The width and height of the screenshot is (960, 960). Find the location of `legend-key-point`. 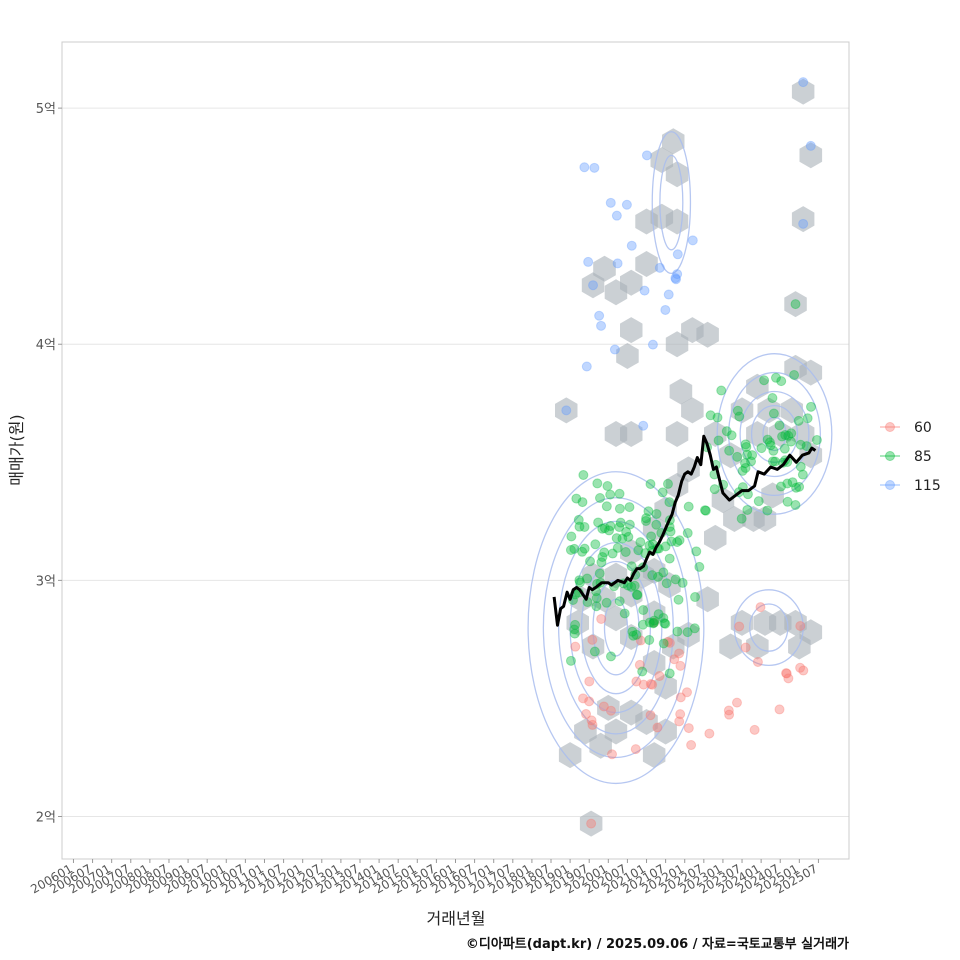

legend-key-point is located at coordinates (890, 427).